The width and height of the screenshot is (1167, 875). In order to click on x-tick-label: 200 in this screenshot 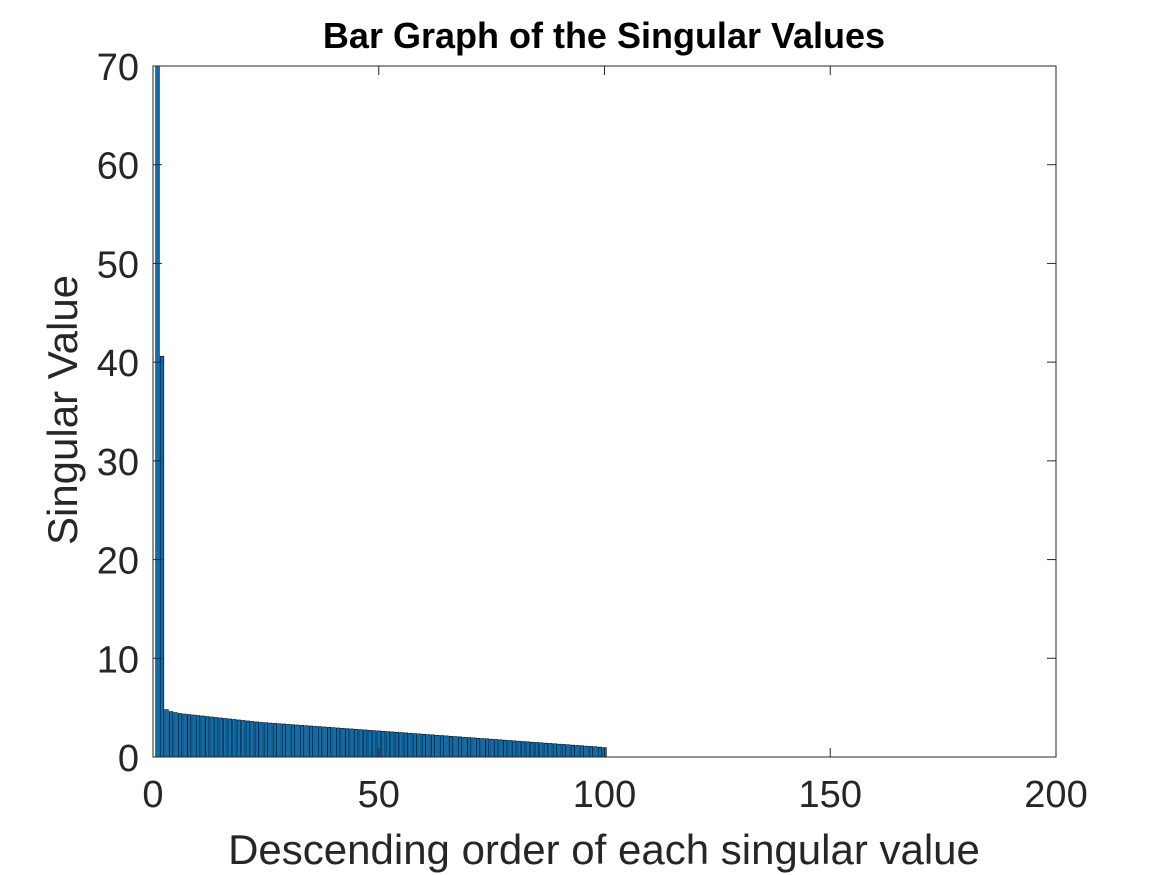, I will do `click(1055, 795)`.